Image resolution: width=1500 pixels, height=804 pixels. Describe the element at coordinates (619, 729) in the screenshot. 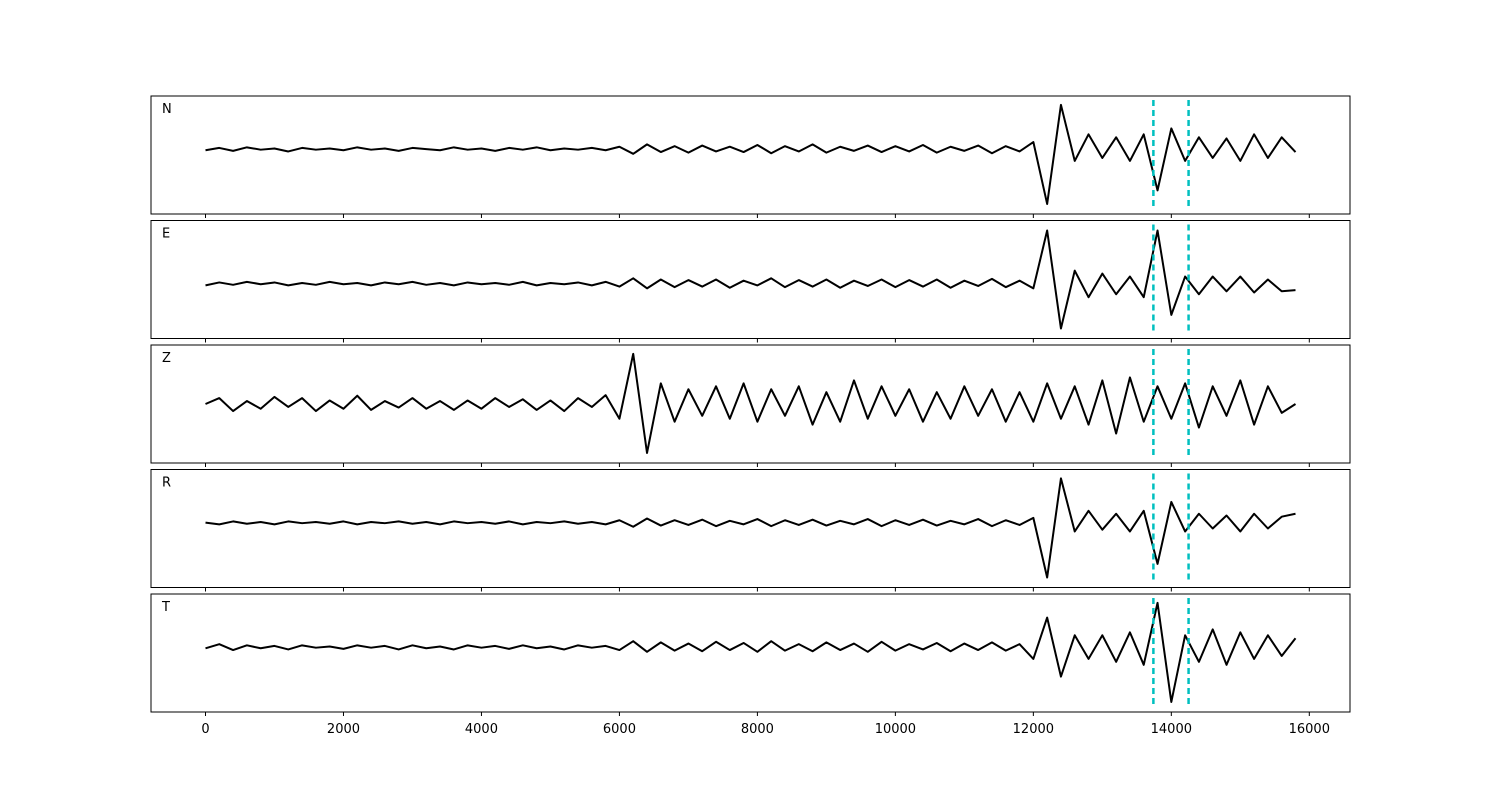

I see `x-tick-label: 6000` at that location.